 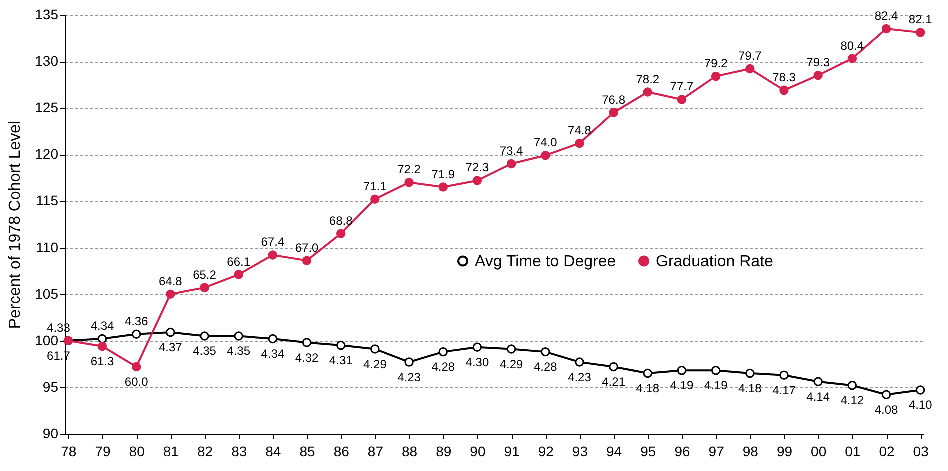 What do you see at coordinates (273, 242) in the screenshot?
I see `annotation: 67.4` at bounding box center [273, 242].